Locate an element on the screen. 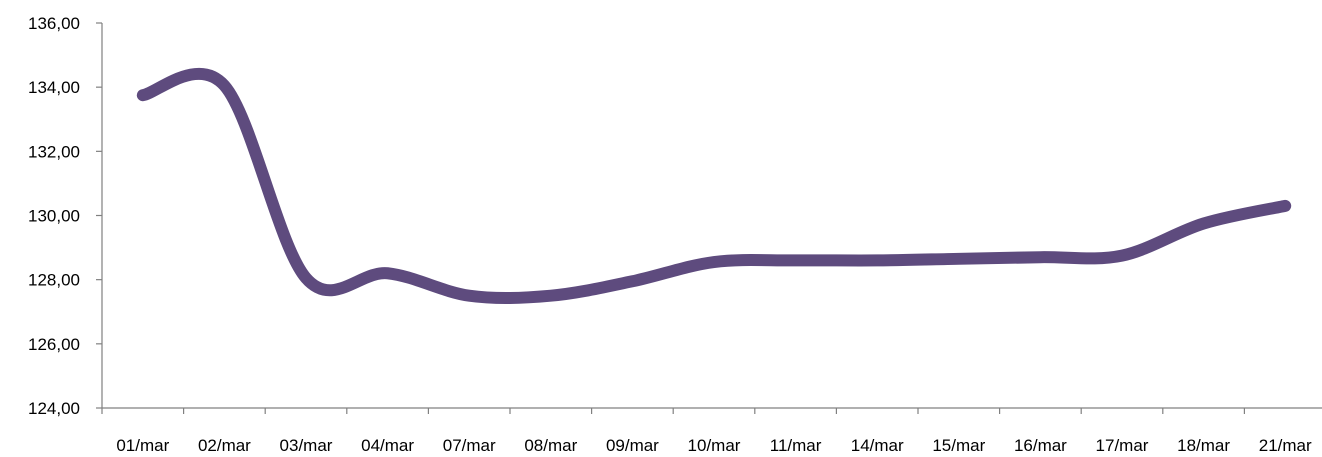 This screenshot has height=457, width=1322. x-tick-label: 10/mar is located at coordinates (714, 445).